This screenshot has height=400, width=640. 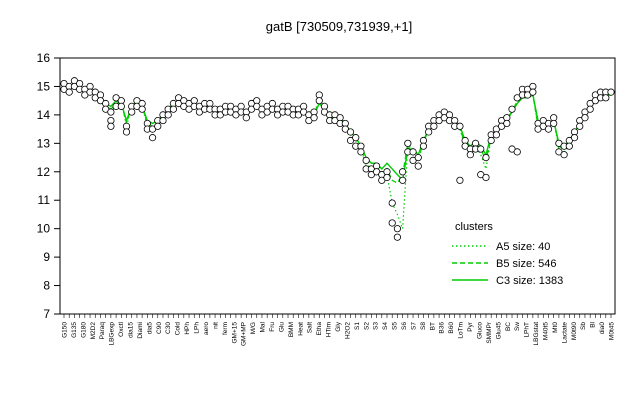 I want to click on x-tick-label: Bl, so click(x=593, y=324).